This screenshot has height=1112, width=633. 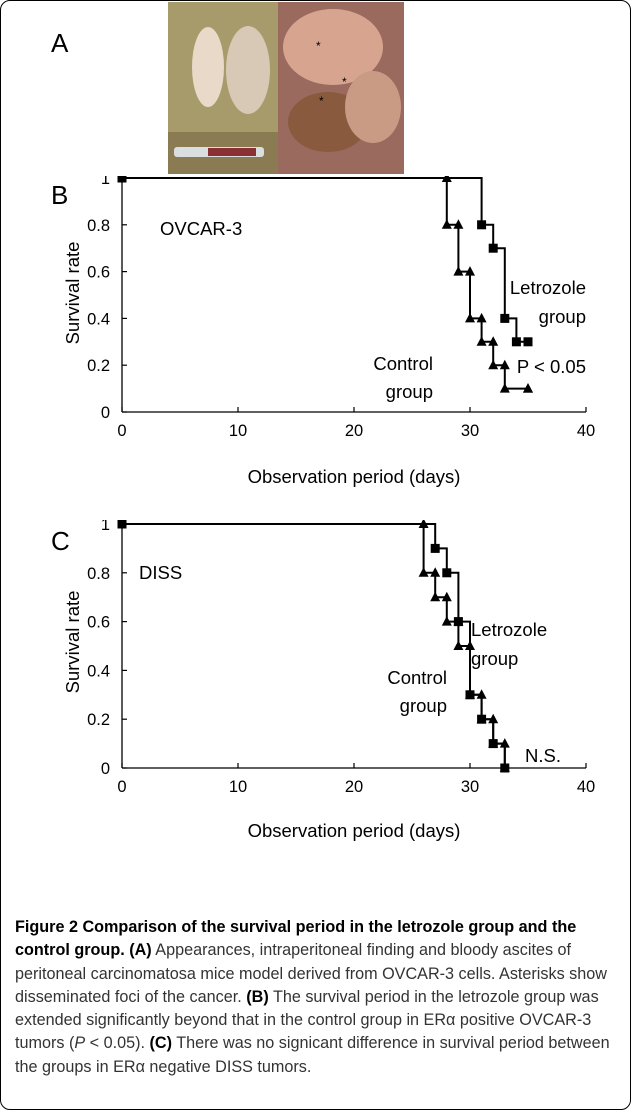 I want to click on tumor-asterisk-2: *, so click(x=344, y=82).